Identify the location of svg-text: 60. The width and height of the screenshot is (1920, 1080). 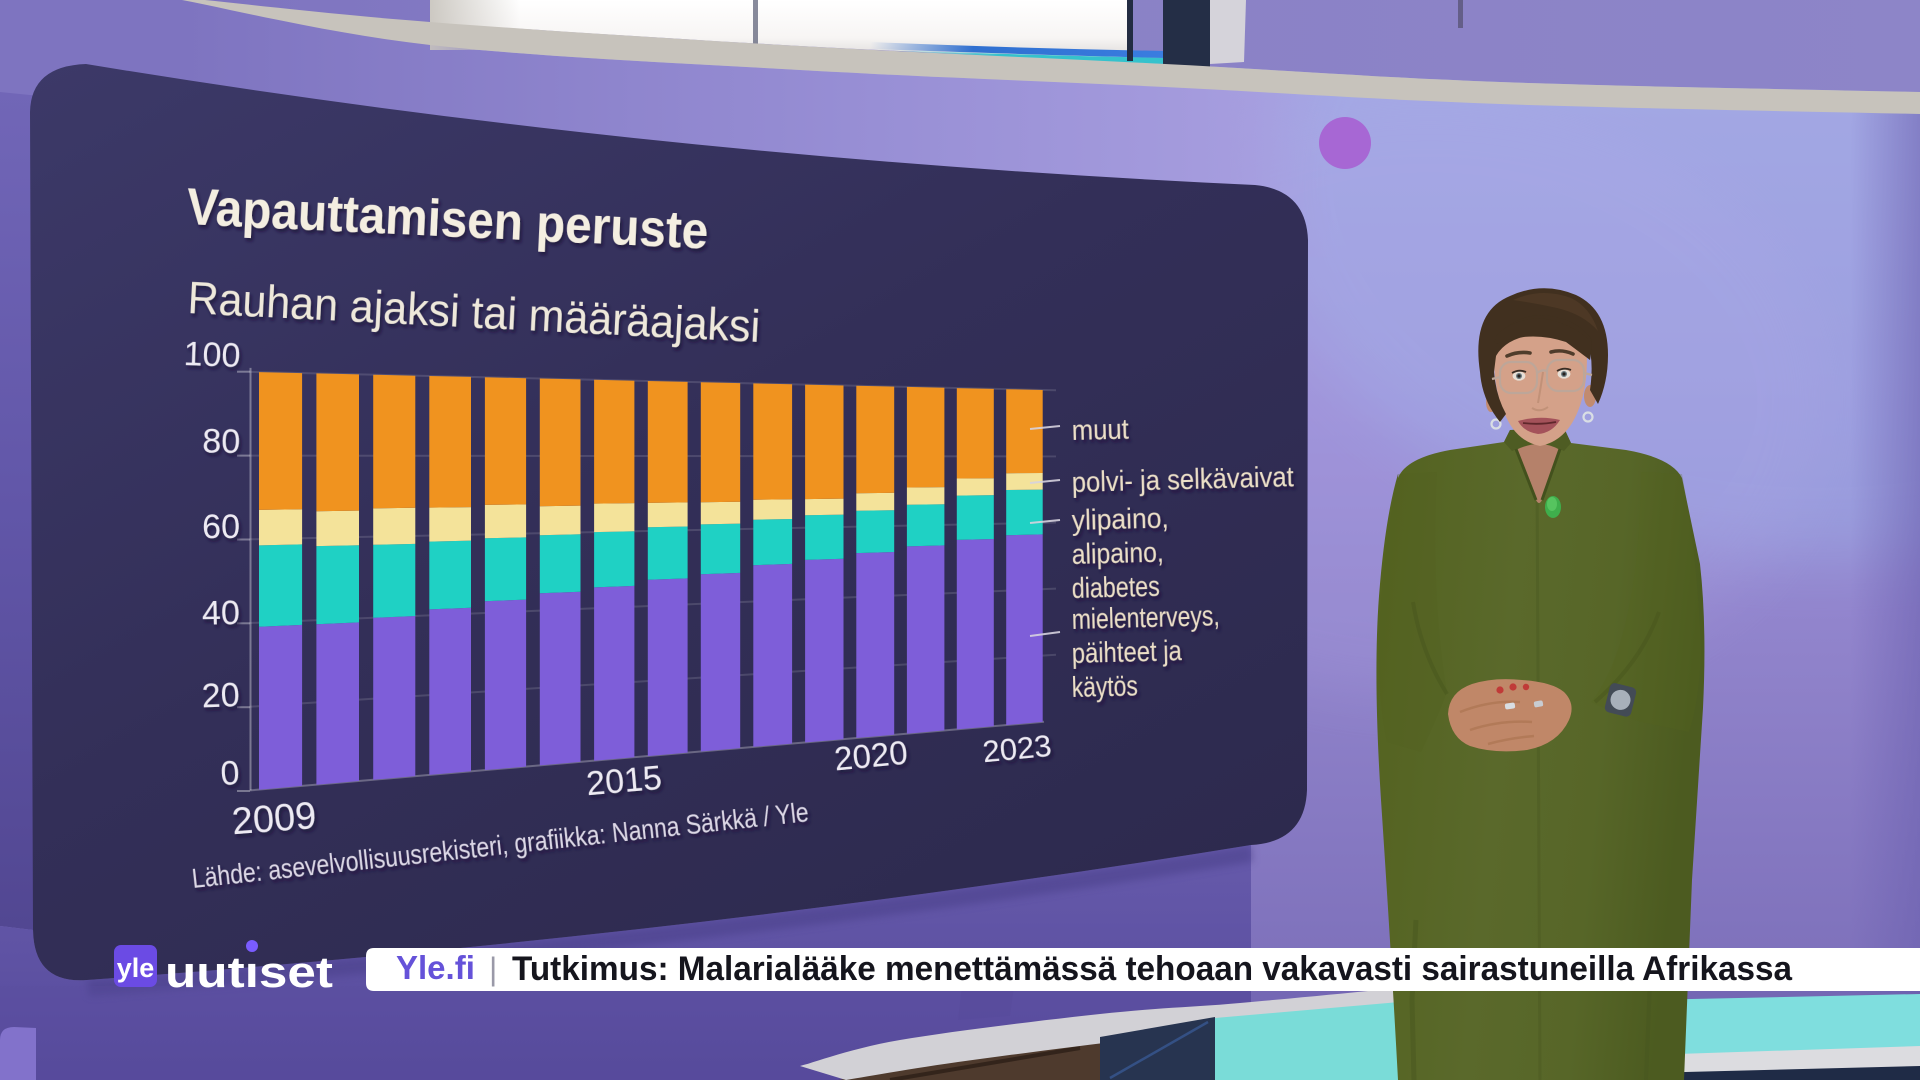
(221, 527).